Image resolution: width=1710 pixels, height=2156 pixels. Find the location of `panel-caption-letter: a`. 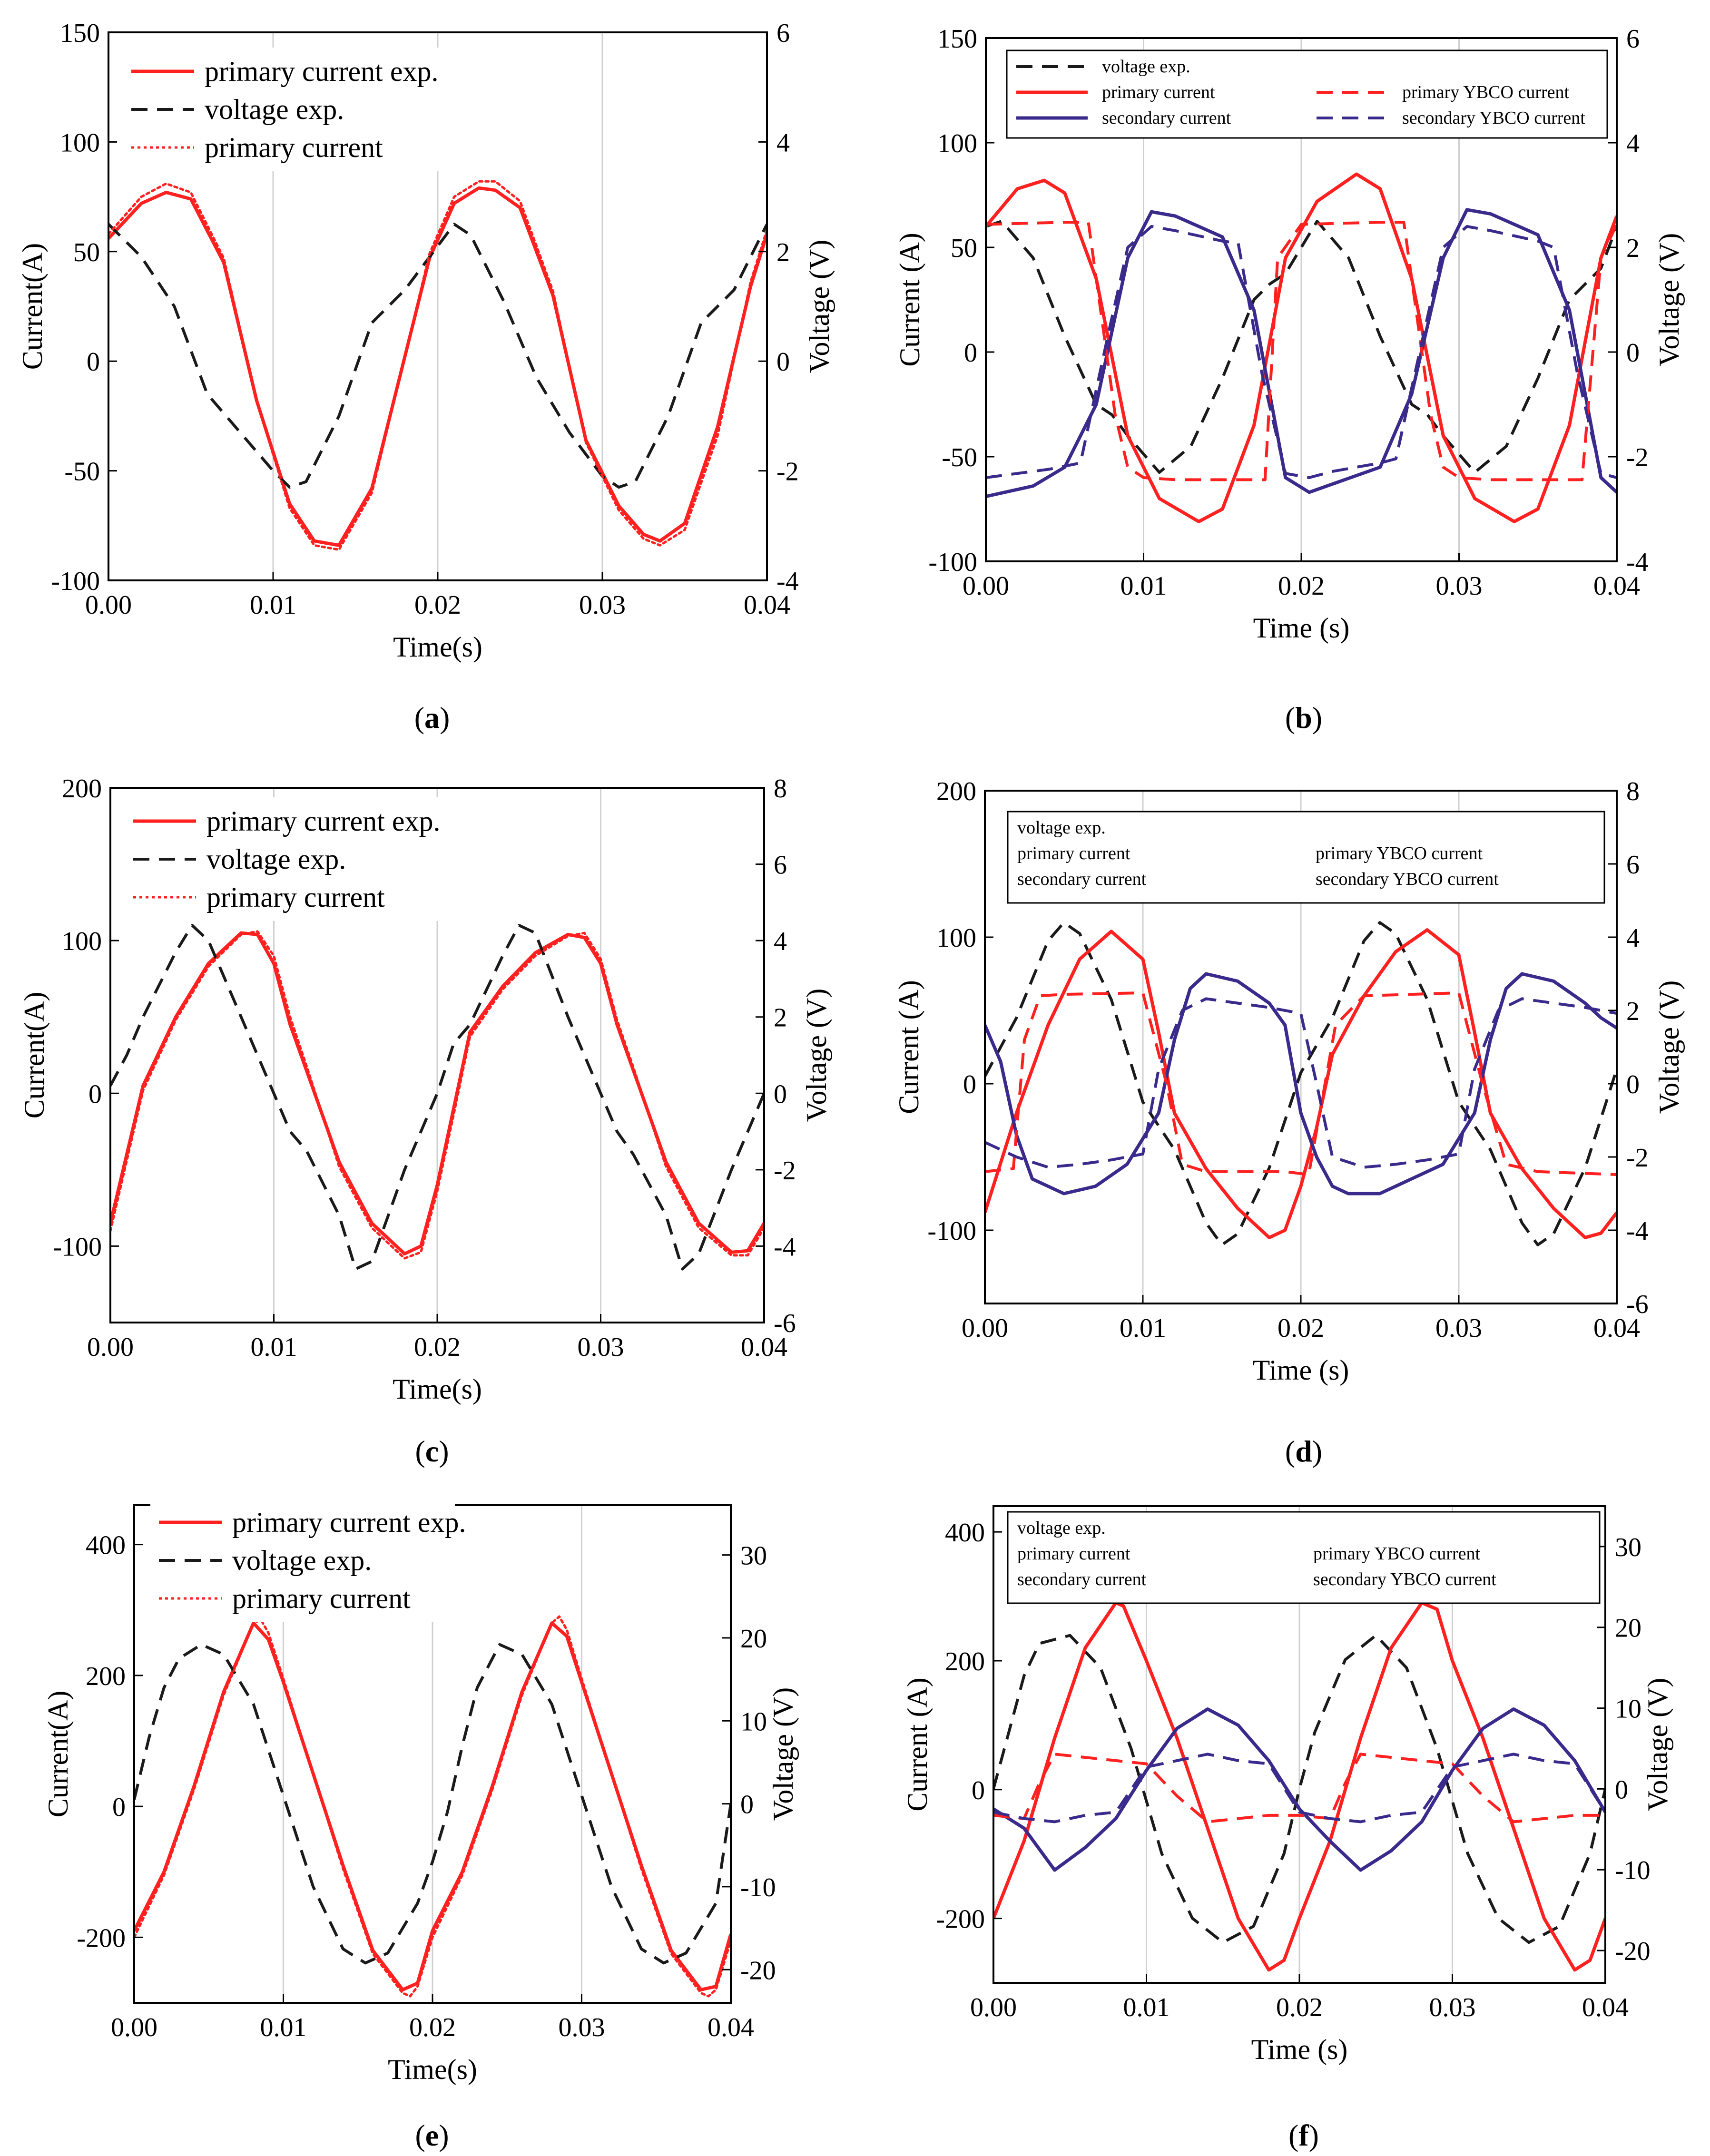

panel-caption-letter: a is located at coordinates (432, 718).